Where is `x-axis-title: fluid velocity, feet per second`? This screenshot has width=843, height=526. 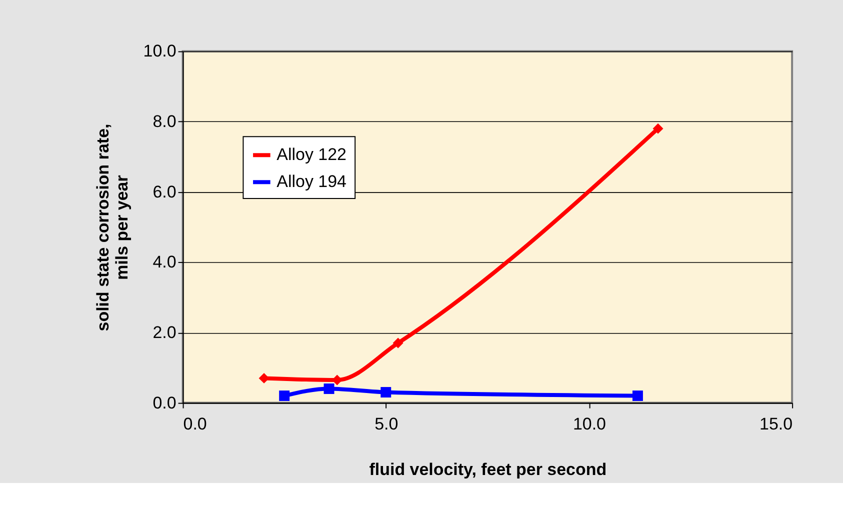
x-axis-title: fluid velocity, feet per second is located at coordinates (488, 470).